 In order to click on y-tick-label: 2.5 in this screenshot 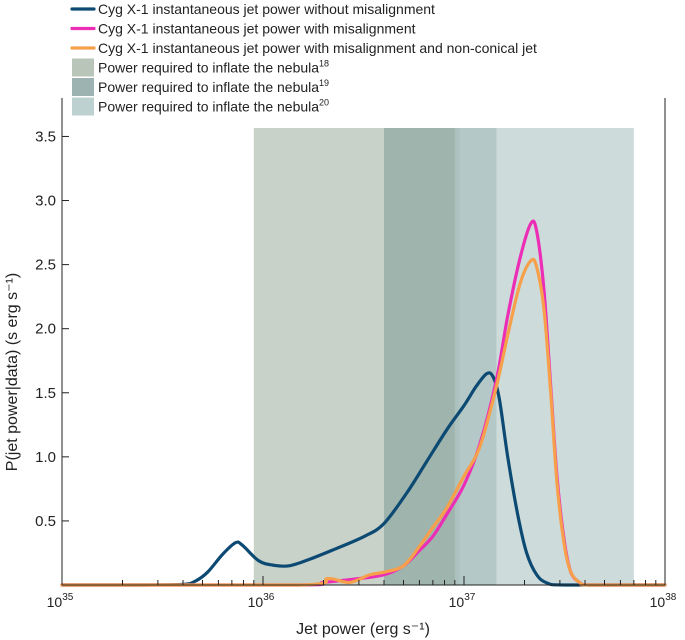, I will do `click(45, 265)`.